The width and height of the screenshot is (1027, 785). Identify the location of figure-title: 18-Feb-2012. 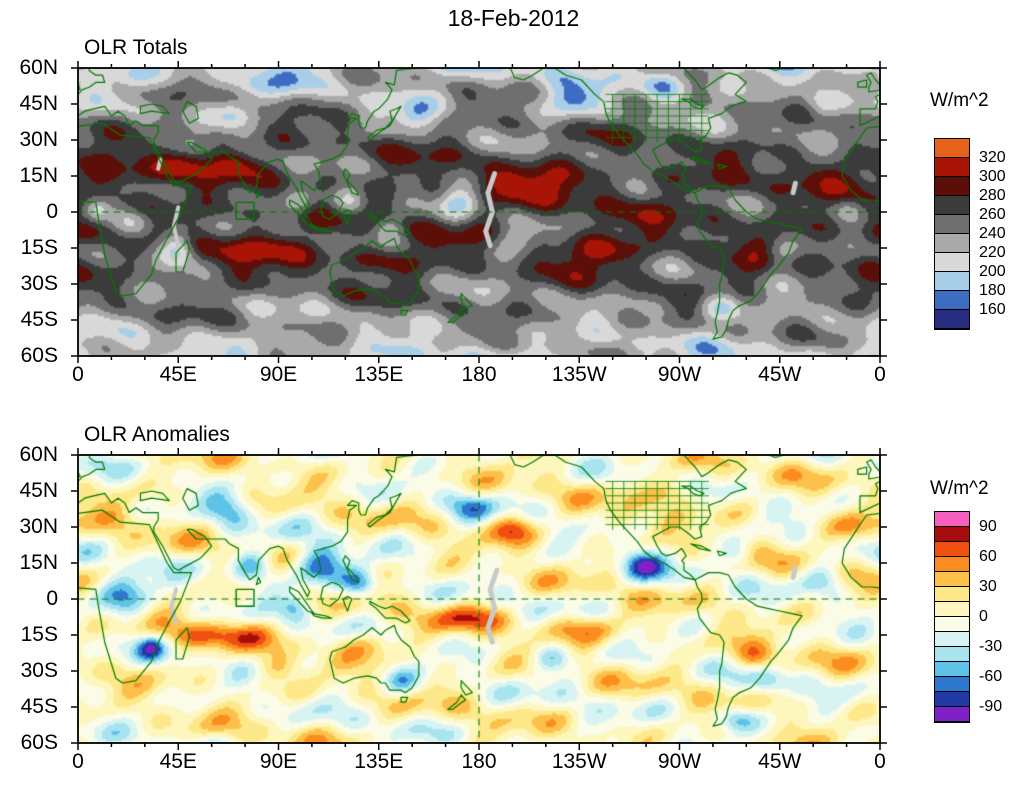
(513, 18).